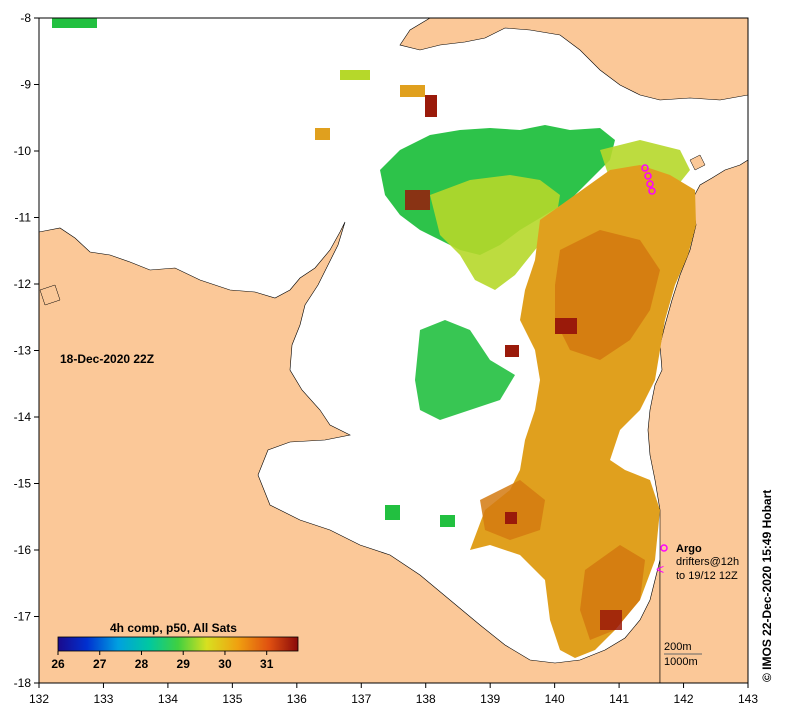 The height and width of the screenshot is (716, 791). What do you see at coordinates (767, 585) in the screenshot?
I see `imos-credit: © IMOS 22-Dec-2020 15:49 Hobart` at bounding box center [767, 585].